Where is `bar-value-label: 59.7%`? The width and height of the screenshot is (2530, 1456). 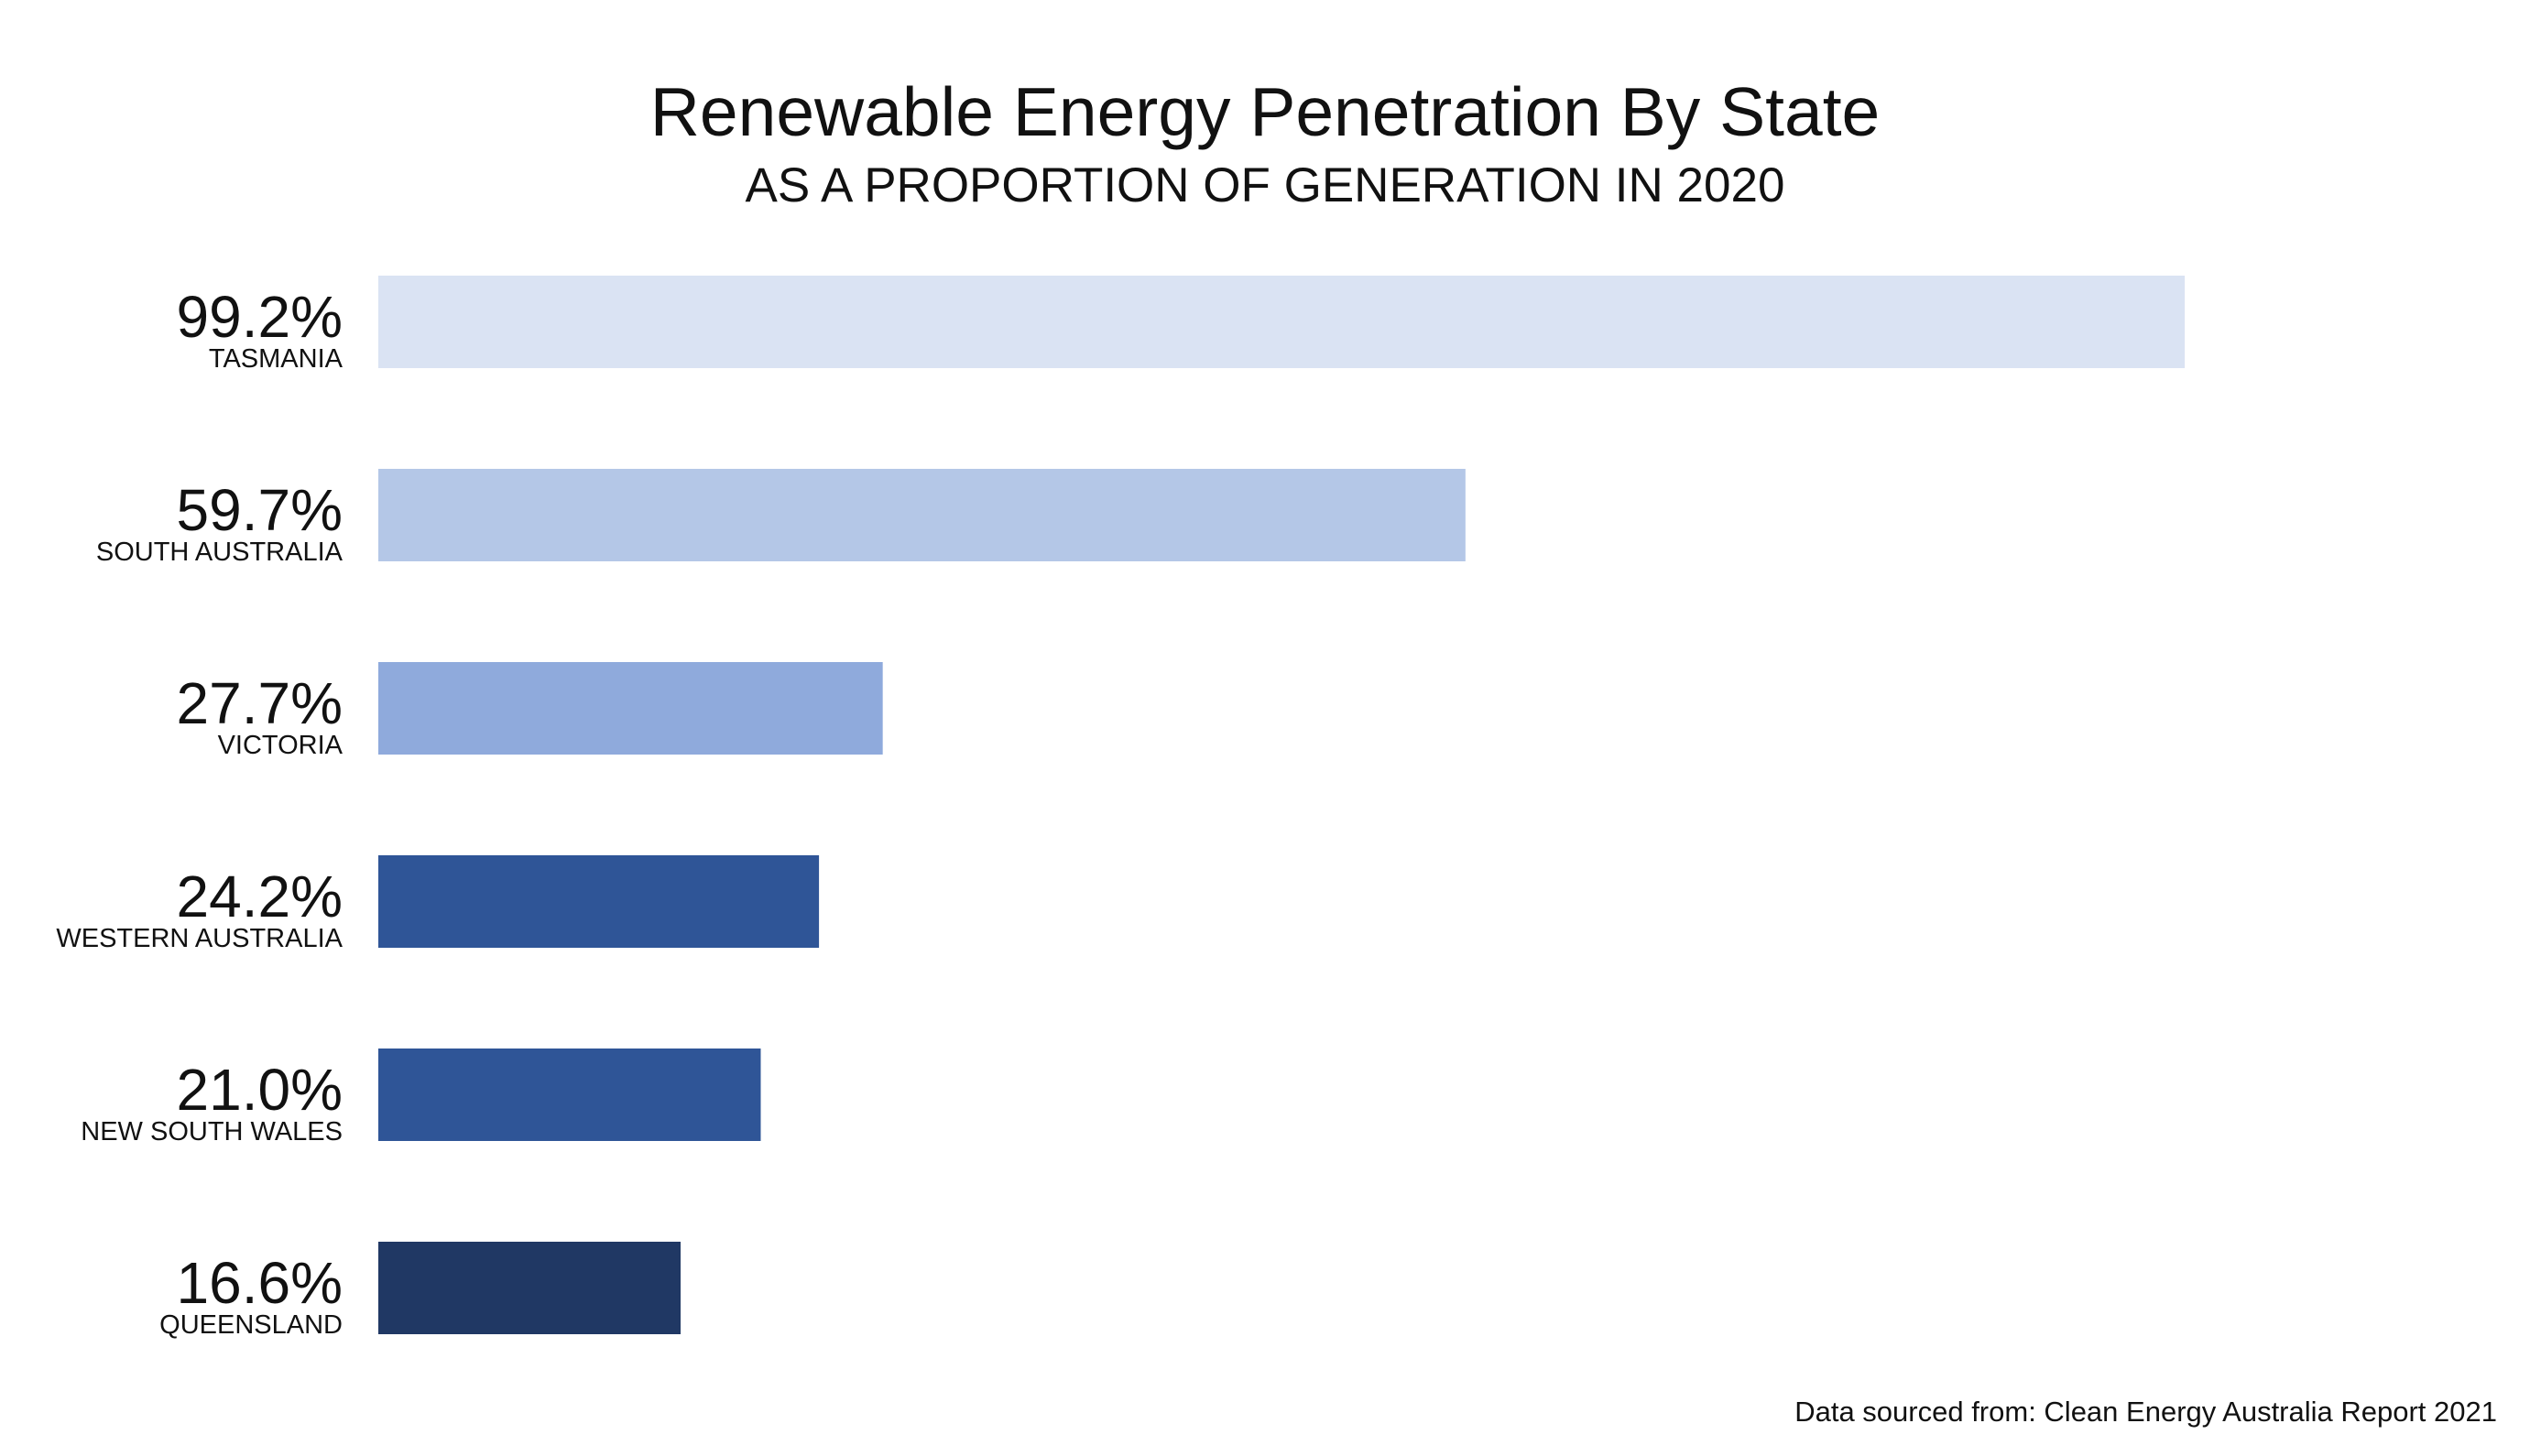
bar-value-label: 59.7% is located at coordinates (260, 510).